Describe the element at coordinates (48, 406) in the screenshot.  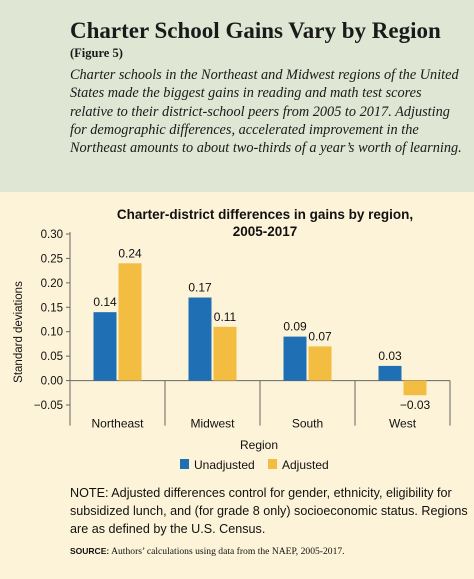
I see `y-tick-label: −0.05` at that location.